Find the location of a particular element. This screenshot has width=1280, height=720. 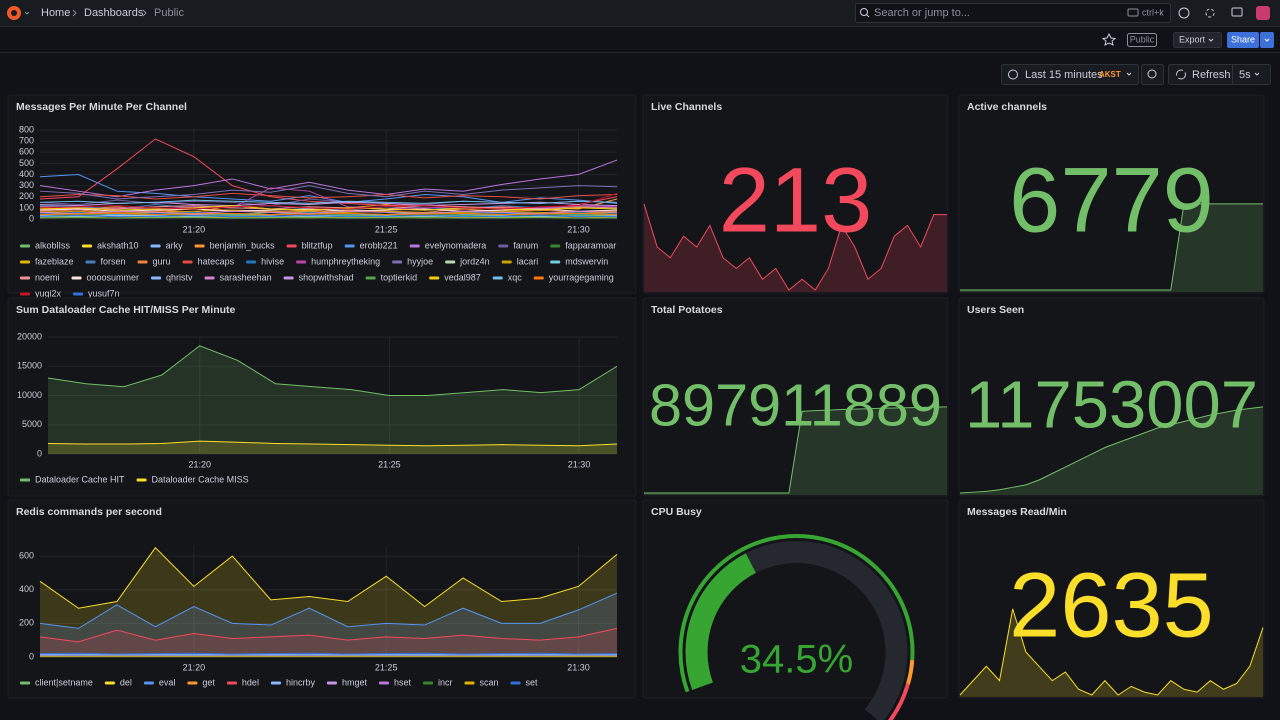

stat-value: 2635 is located at coordinates (1111, 605).